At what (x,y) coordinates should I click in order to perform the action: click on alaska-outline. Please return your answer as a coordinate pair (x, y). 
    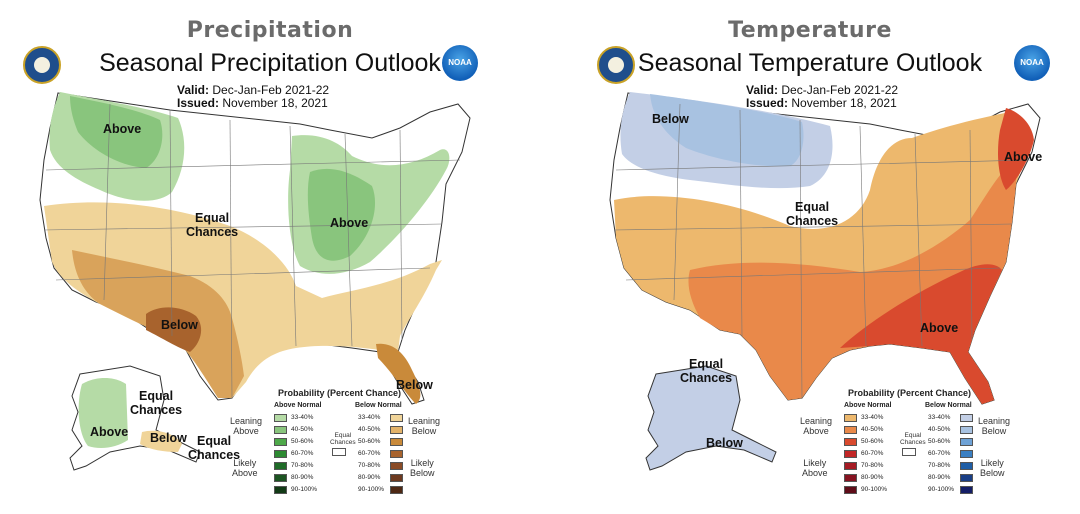
    Looking at the image, I should click on (711, 418).